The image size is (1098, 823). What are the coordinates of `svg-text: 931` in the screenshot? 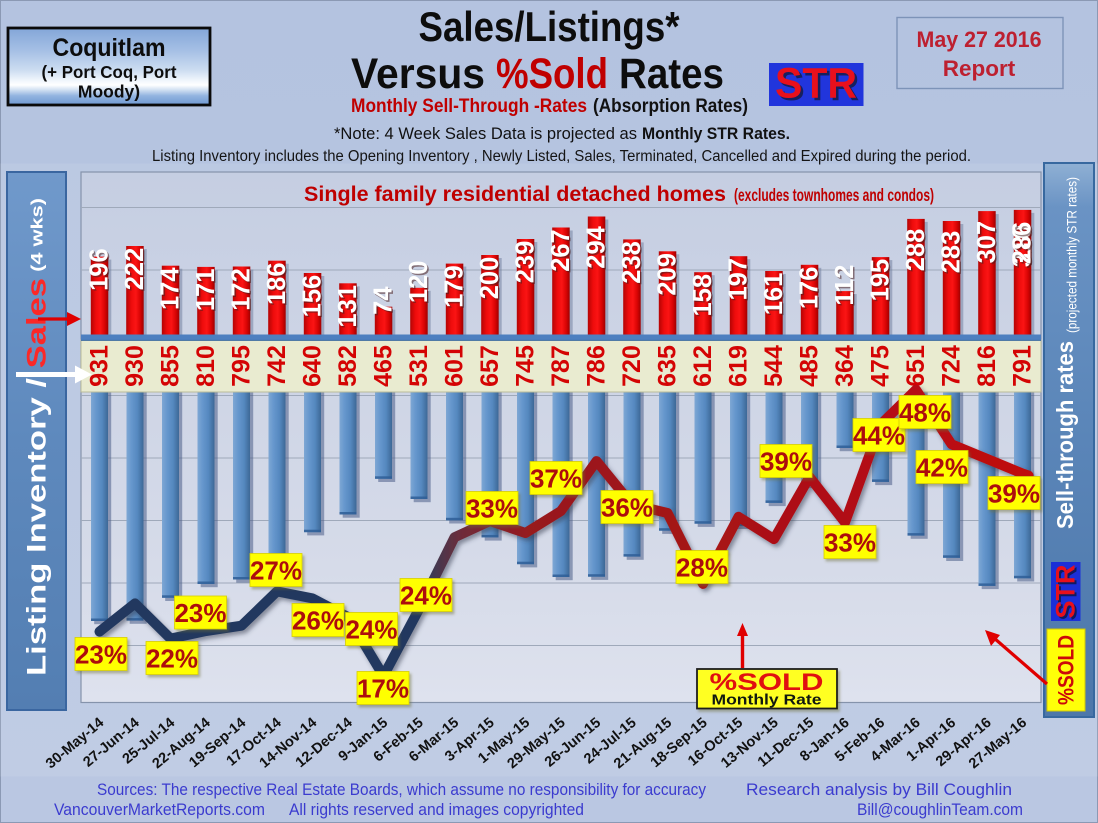 It's located at (100, 366).